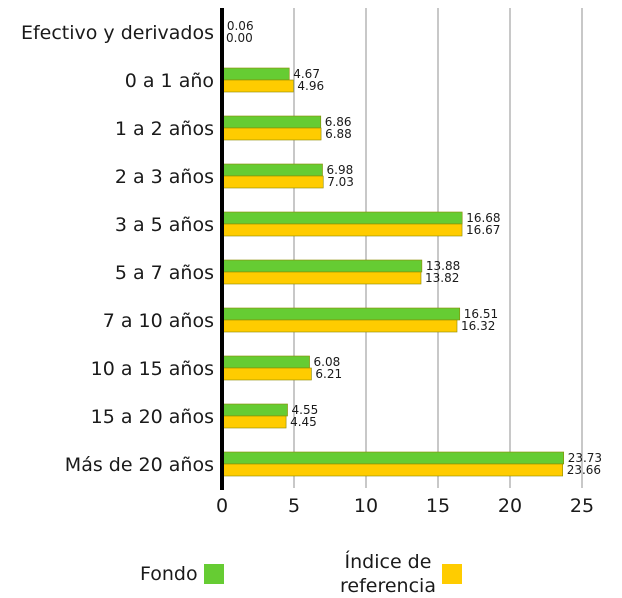 This screenshot has width=622, height=598. I want to click on category-label: Efectivo y derivados, so click(117, 33).